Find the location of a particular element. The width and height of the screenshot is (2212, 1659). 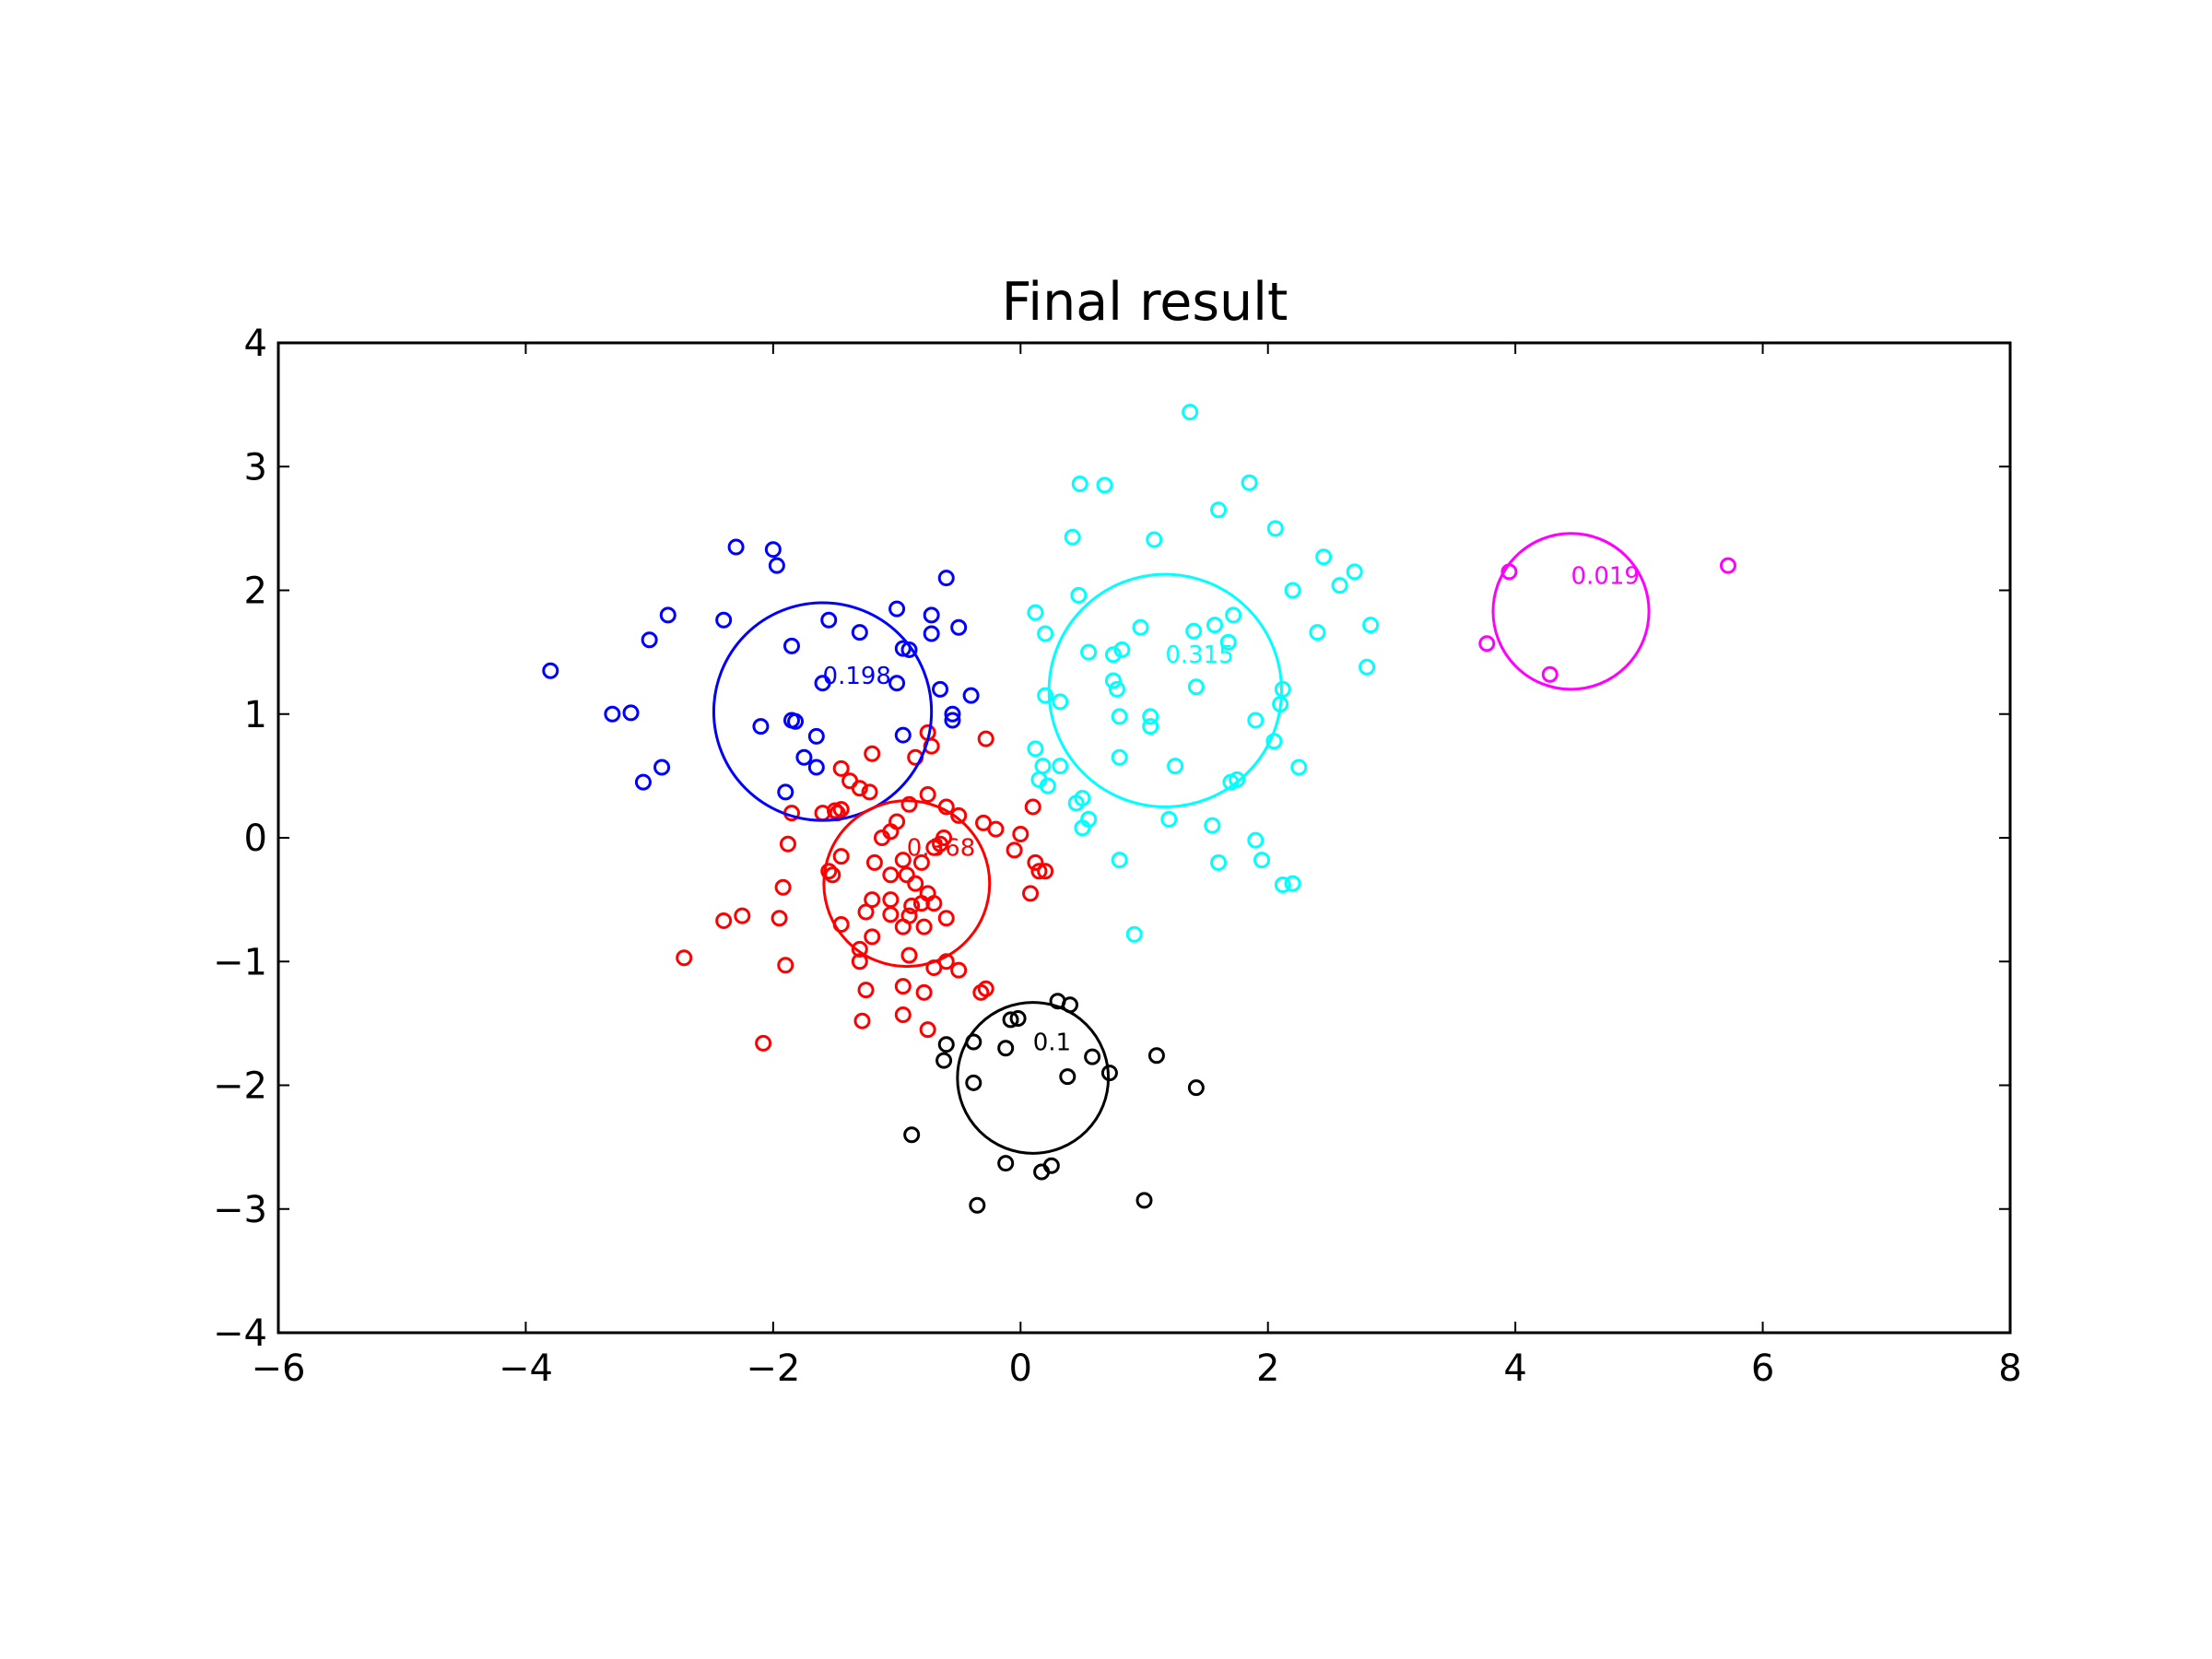

y-tick-label: −1 is located at coordinates (240, 962).